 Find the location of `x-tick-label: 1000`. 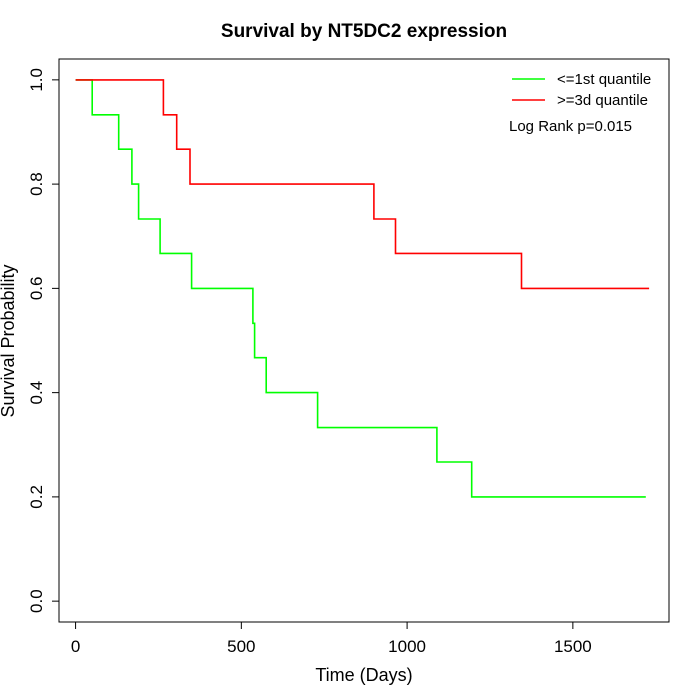

x-tick-label: 1000 is located at coordinates (407, 646).